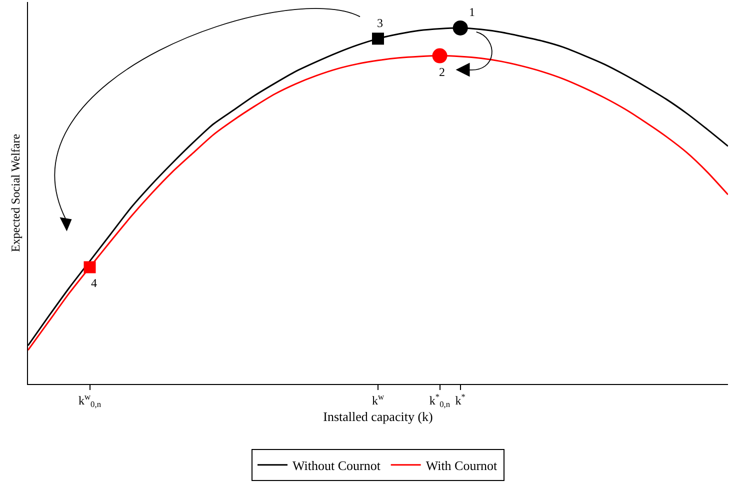  Describe the element at coordinates (94, 283) in the screenshot. I see `annotation: 4` at that location.